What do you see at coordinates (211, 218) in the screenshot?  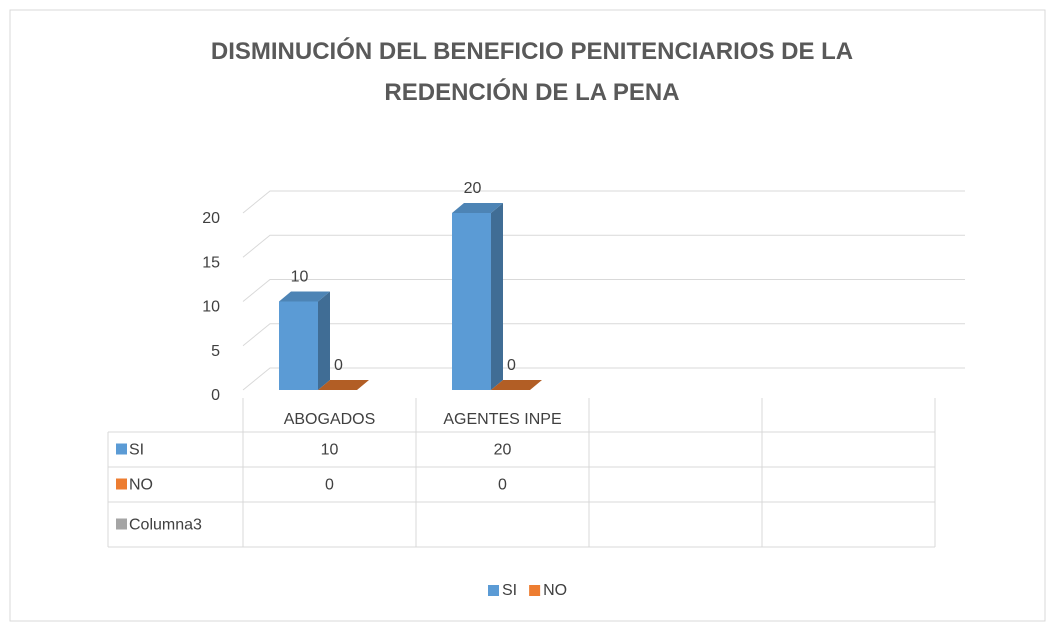 I see `y-tick-label: 20` at bounding box center [211, 218].